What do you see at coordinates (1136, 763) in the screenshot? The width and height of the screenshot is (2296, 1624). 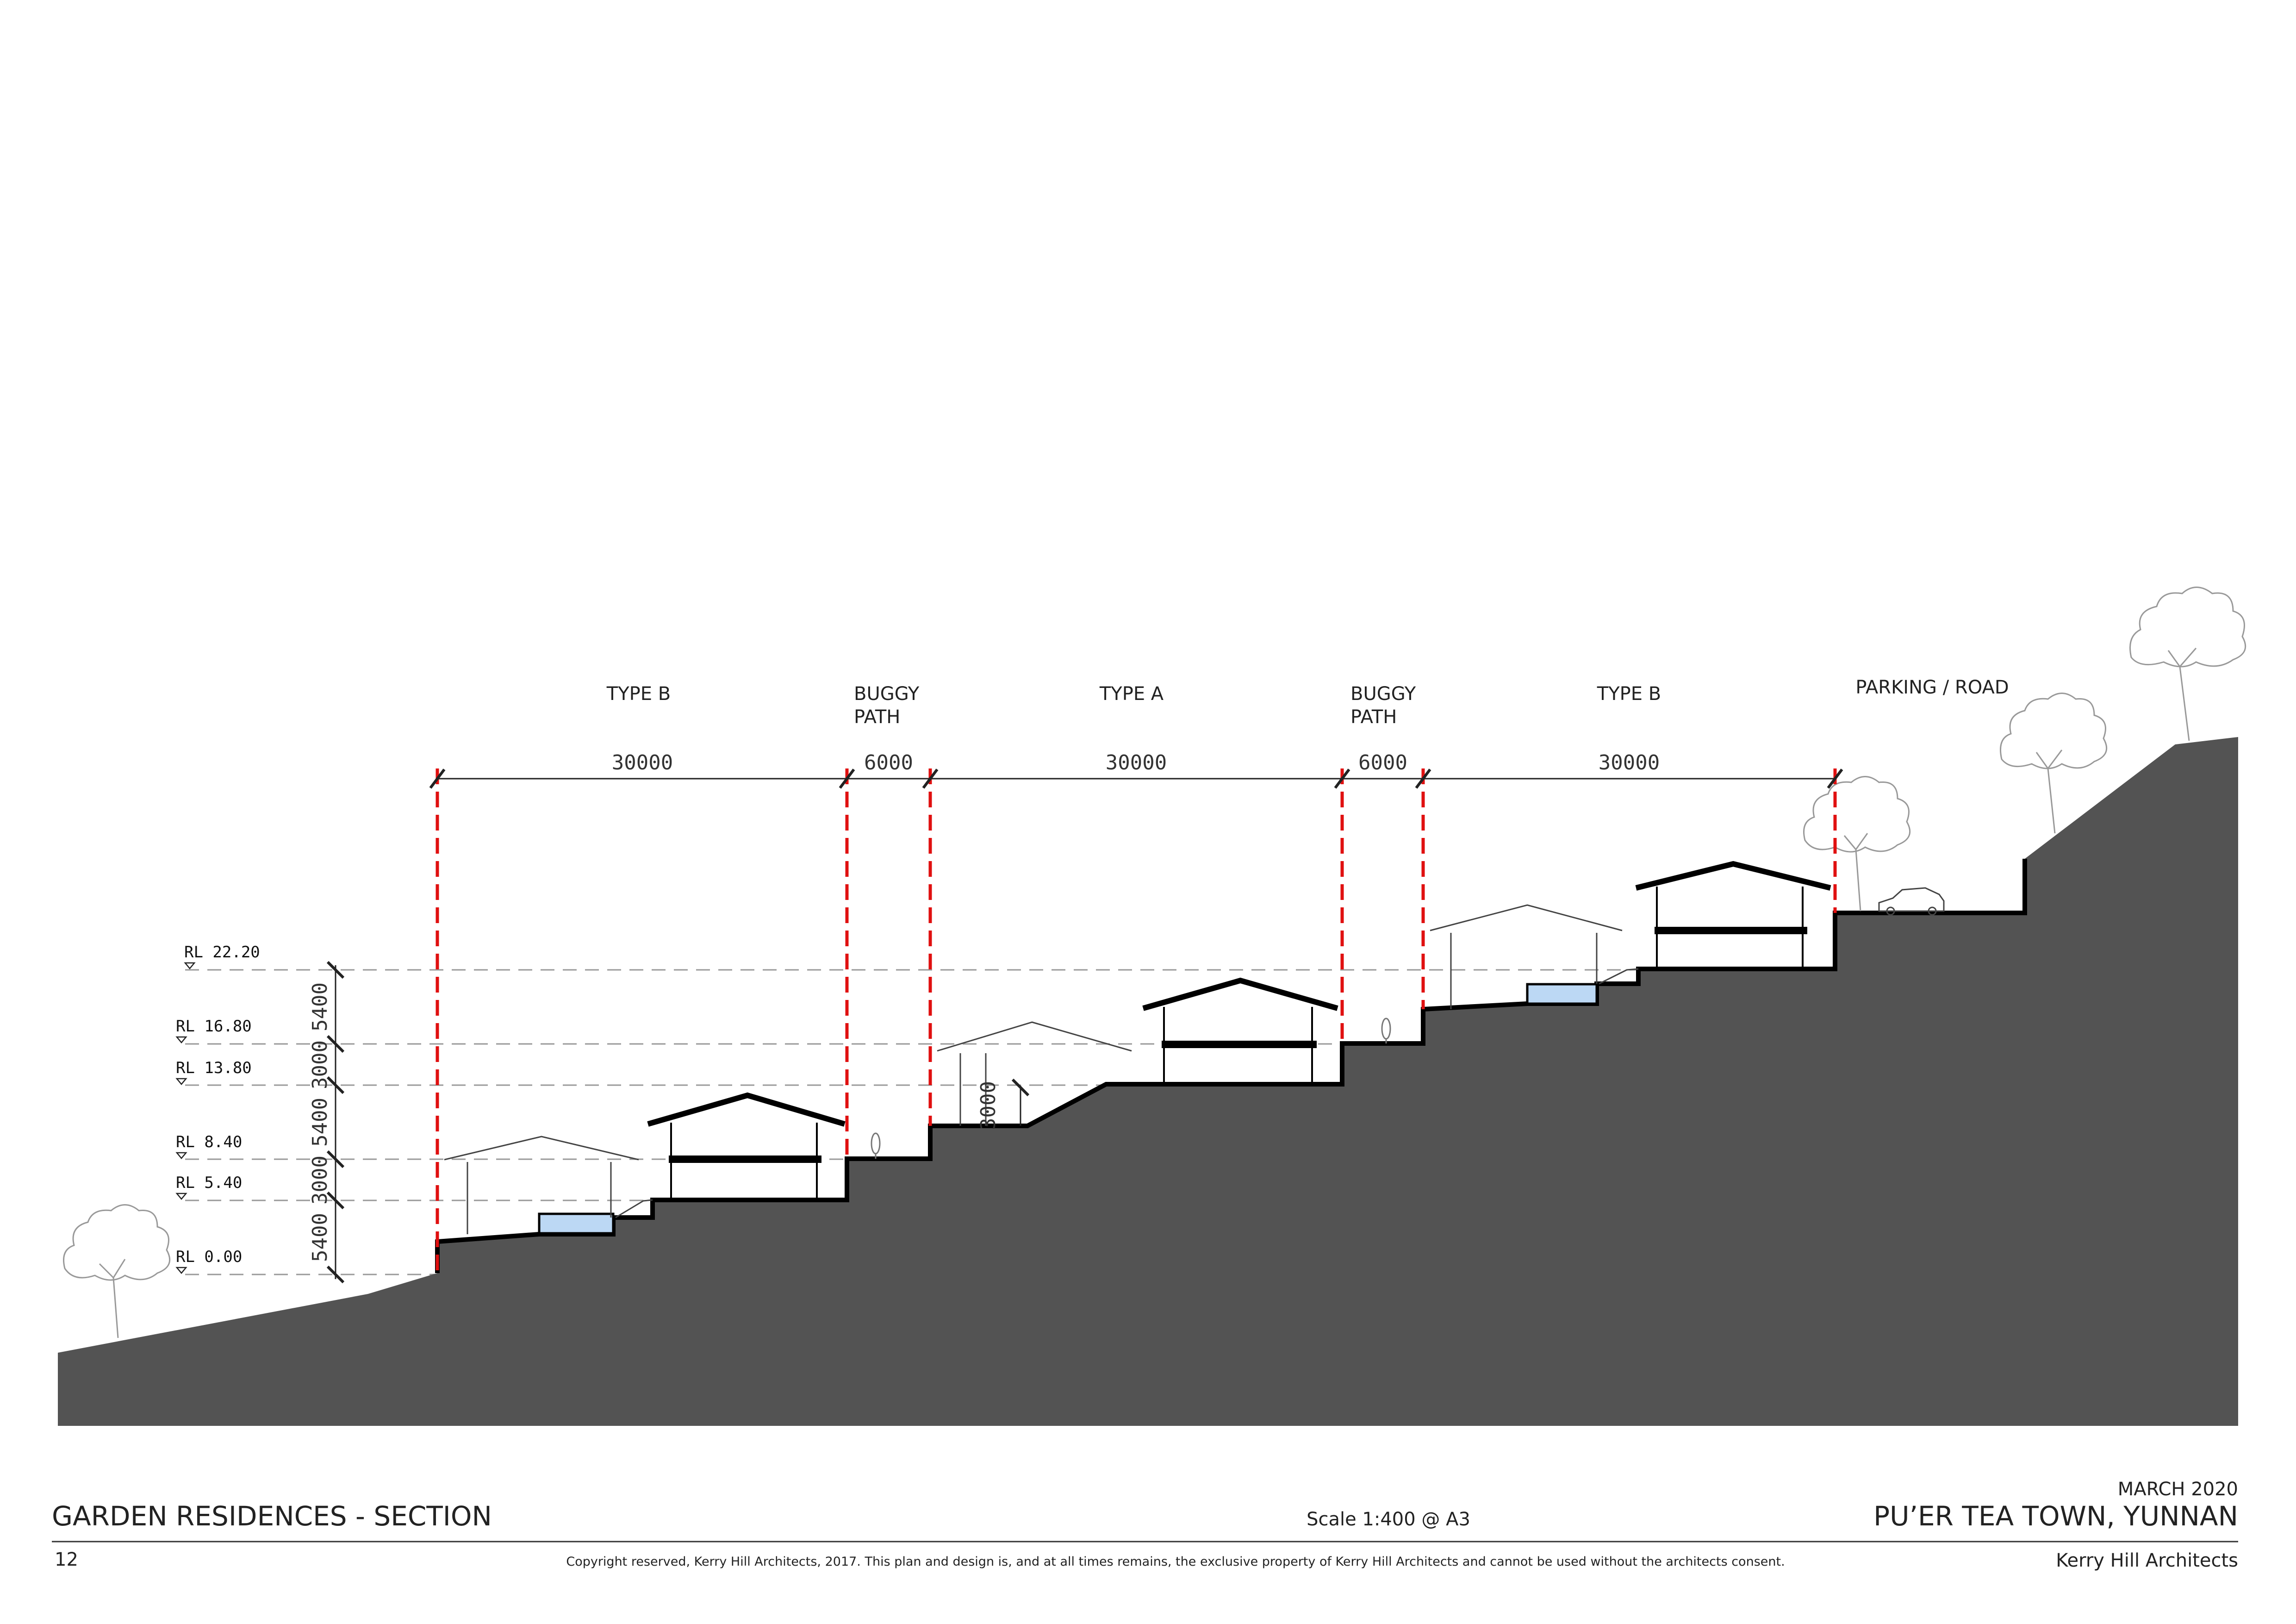 I see `zone-dim-3: 30000` at bounding box center [1136, 763].